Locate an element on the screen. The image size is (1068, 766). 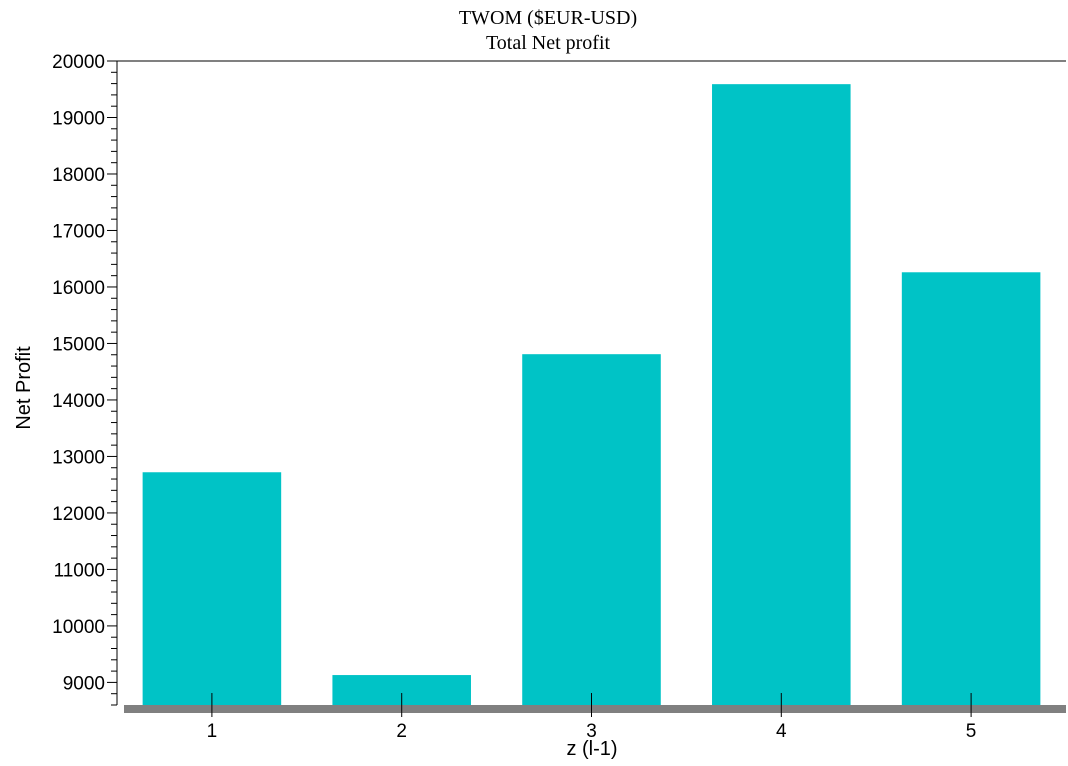
x-tick-label: 4 is located at coordinates (781, 731).